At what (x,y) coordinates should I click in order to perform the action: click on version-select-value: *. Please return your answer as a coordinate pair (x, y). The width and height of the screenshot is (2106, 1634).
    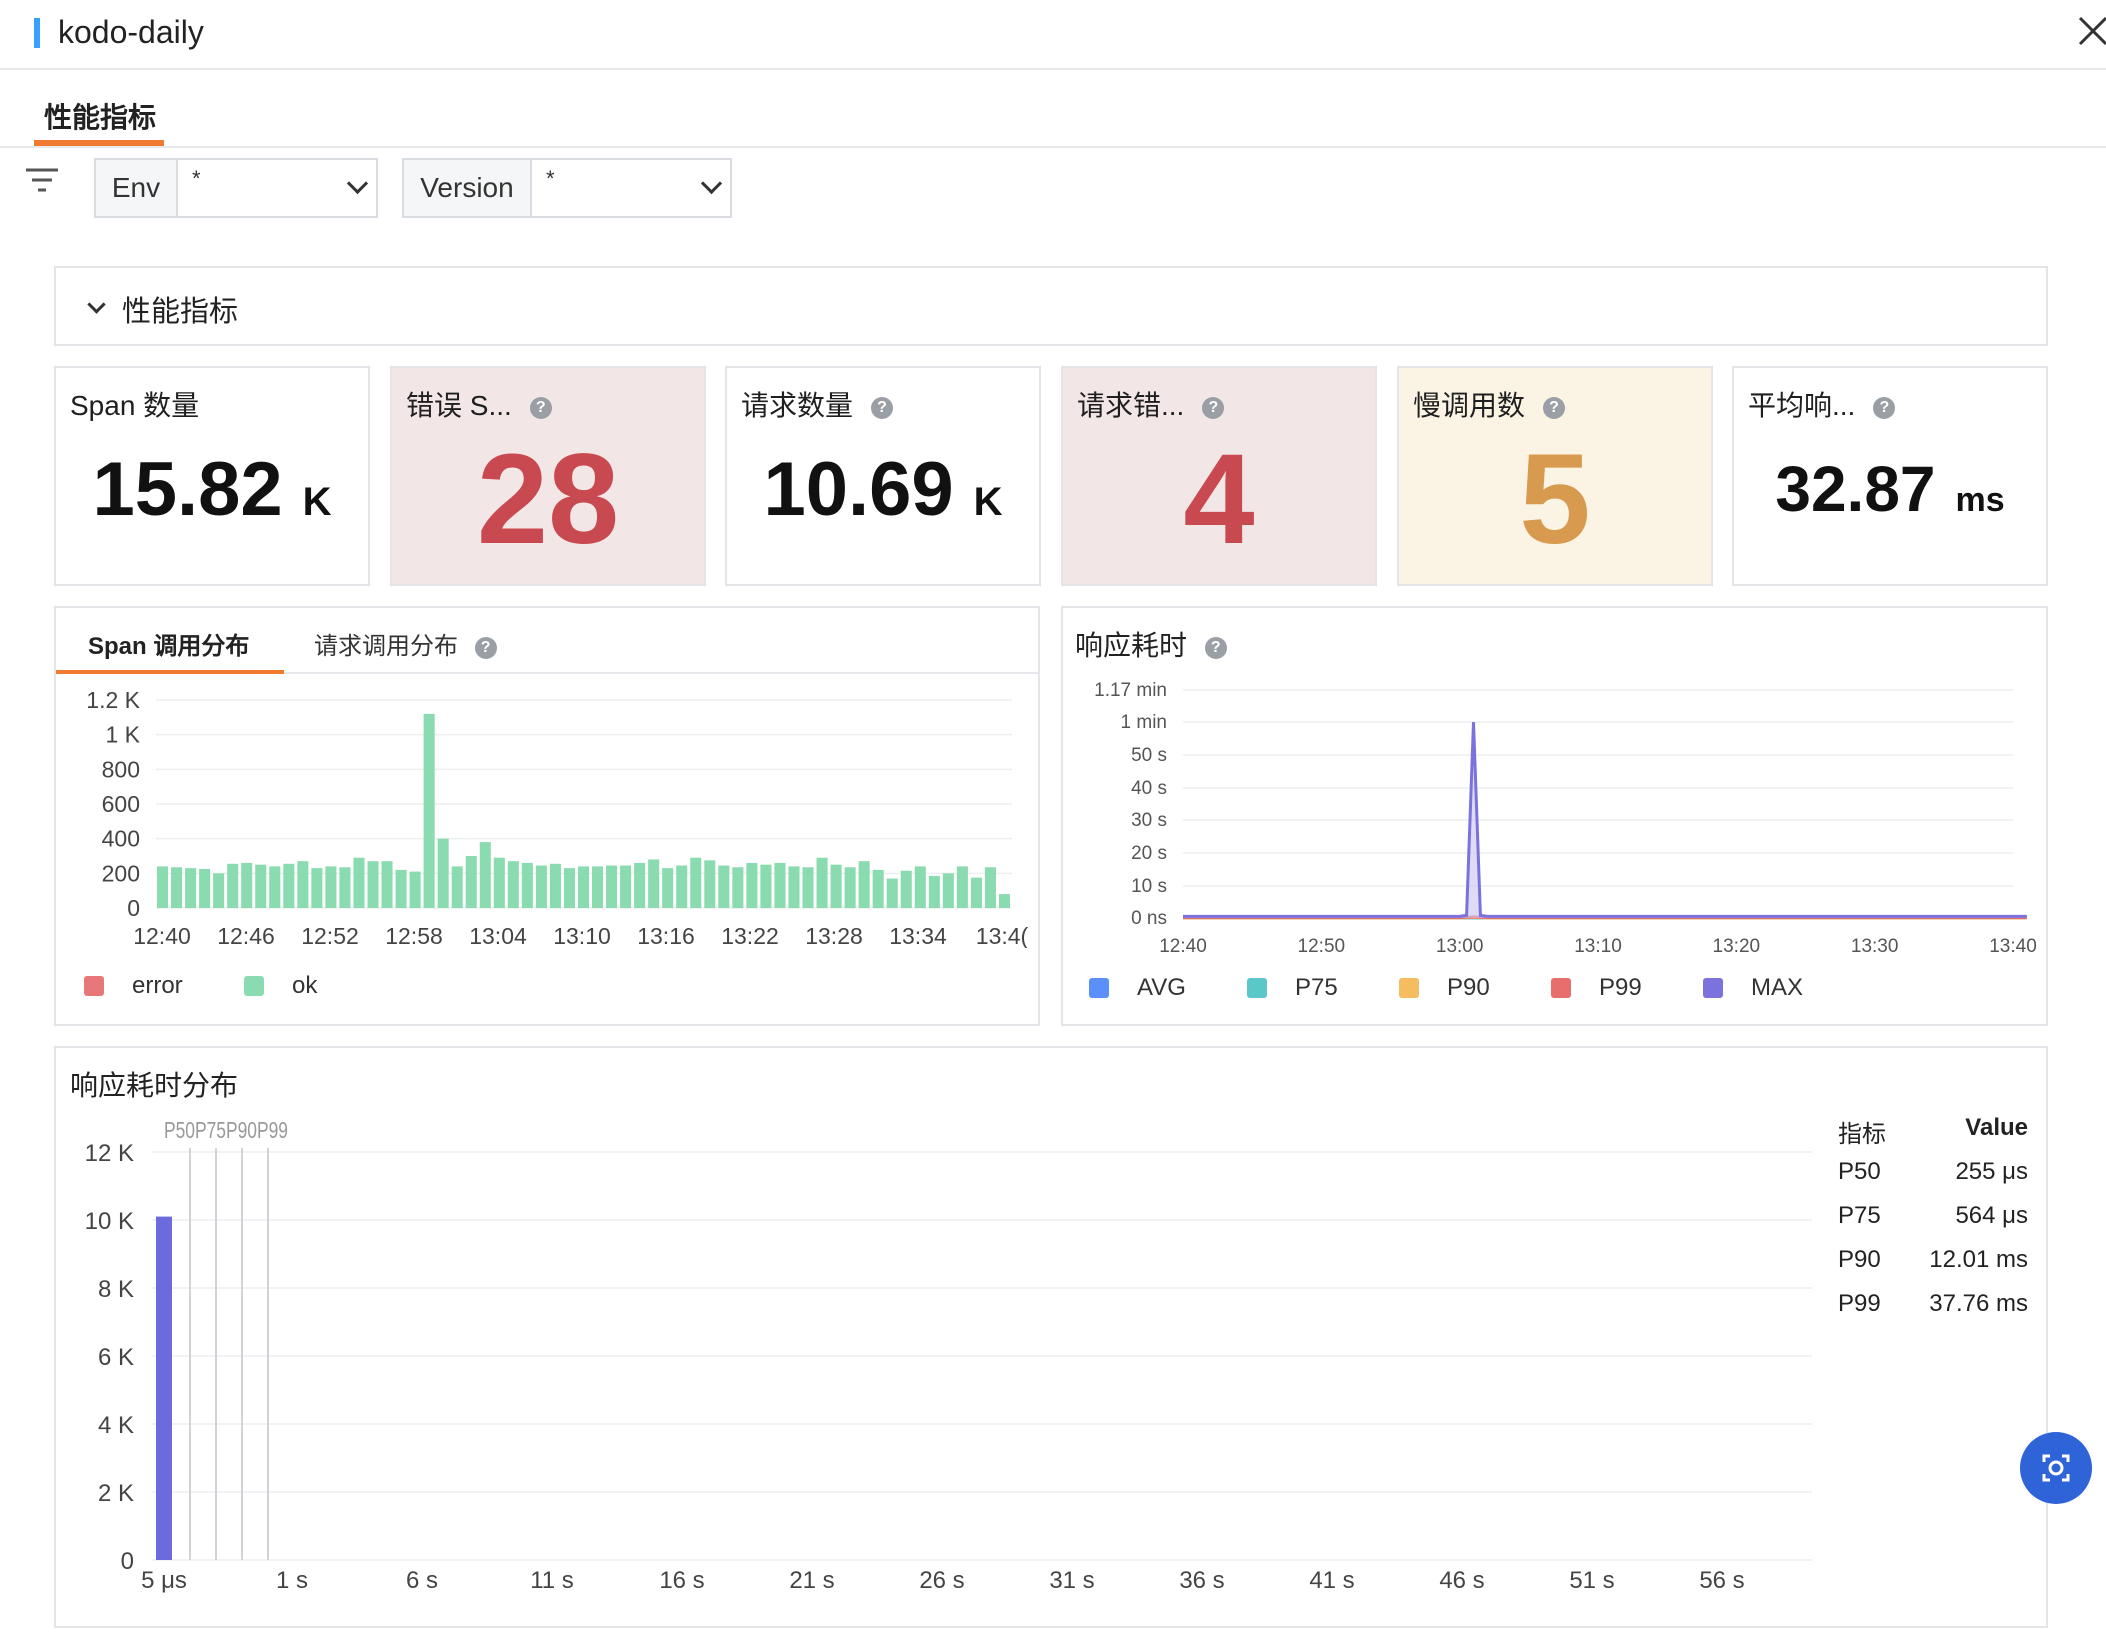
    Looking at the image, I should click on (550, 178).